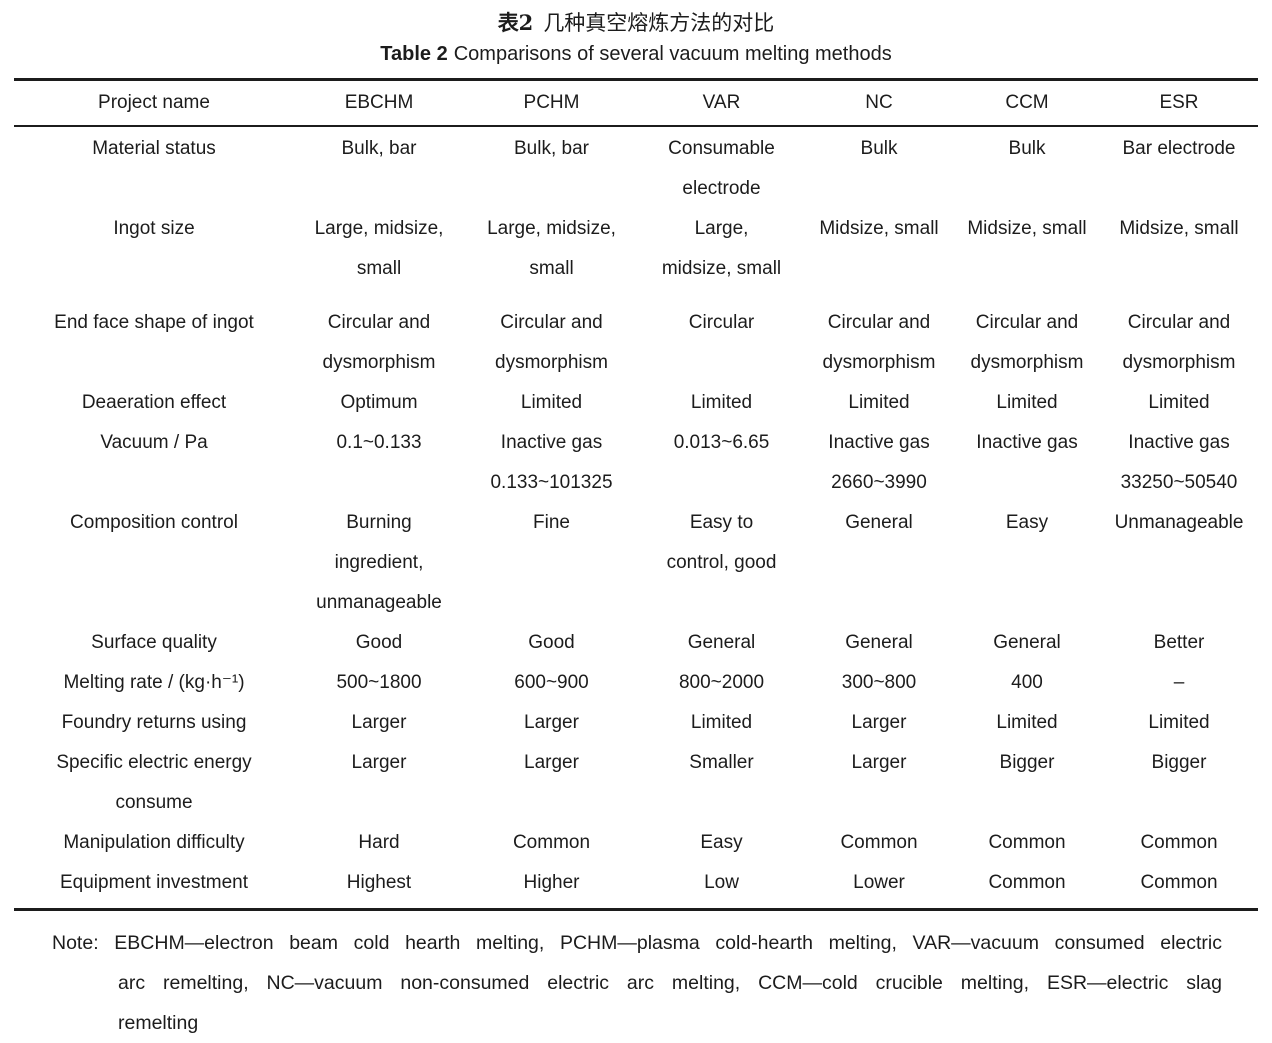 Image resolution: width=1272 pixels, height=1043 pixels. What do you see at coordinates (154, 167) in the screenshot?
I see `row-label-cell: Material status` at bounding box center [154, 167].